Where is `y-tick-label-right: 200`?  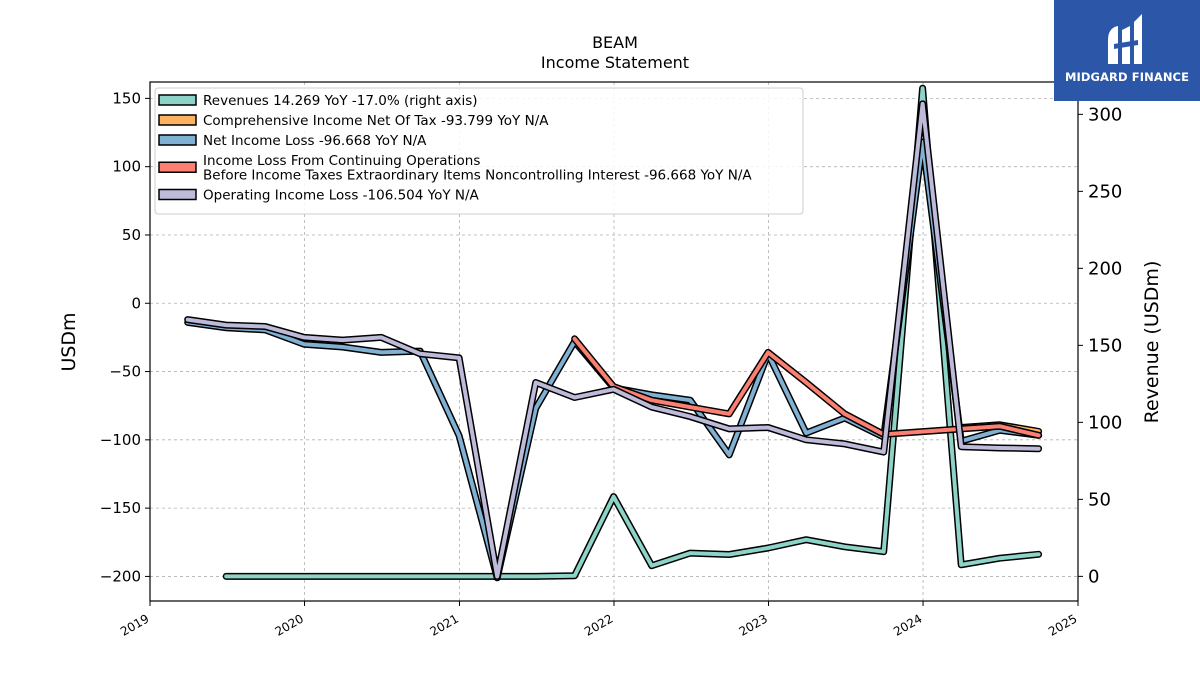
y-tick-label-right: 200 is located at coordinates (1105, 268).